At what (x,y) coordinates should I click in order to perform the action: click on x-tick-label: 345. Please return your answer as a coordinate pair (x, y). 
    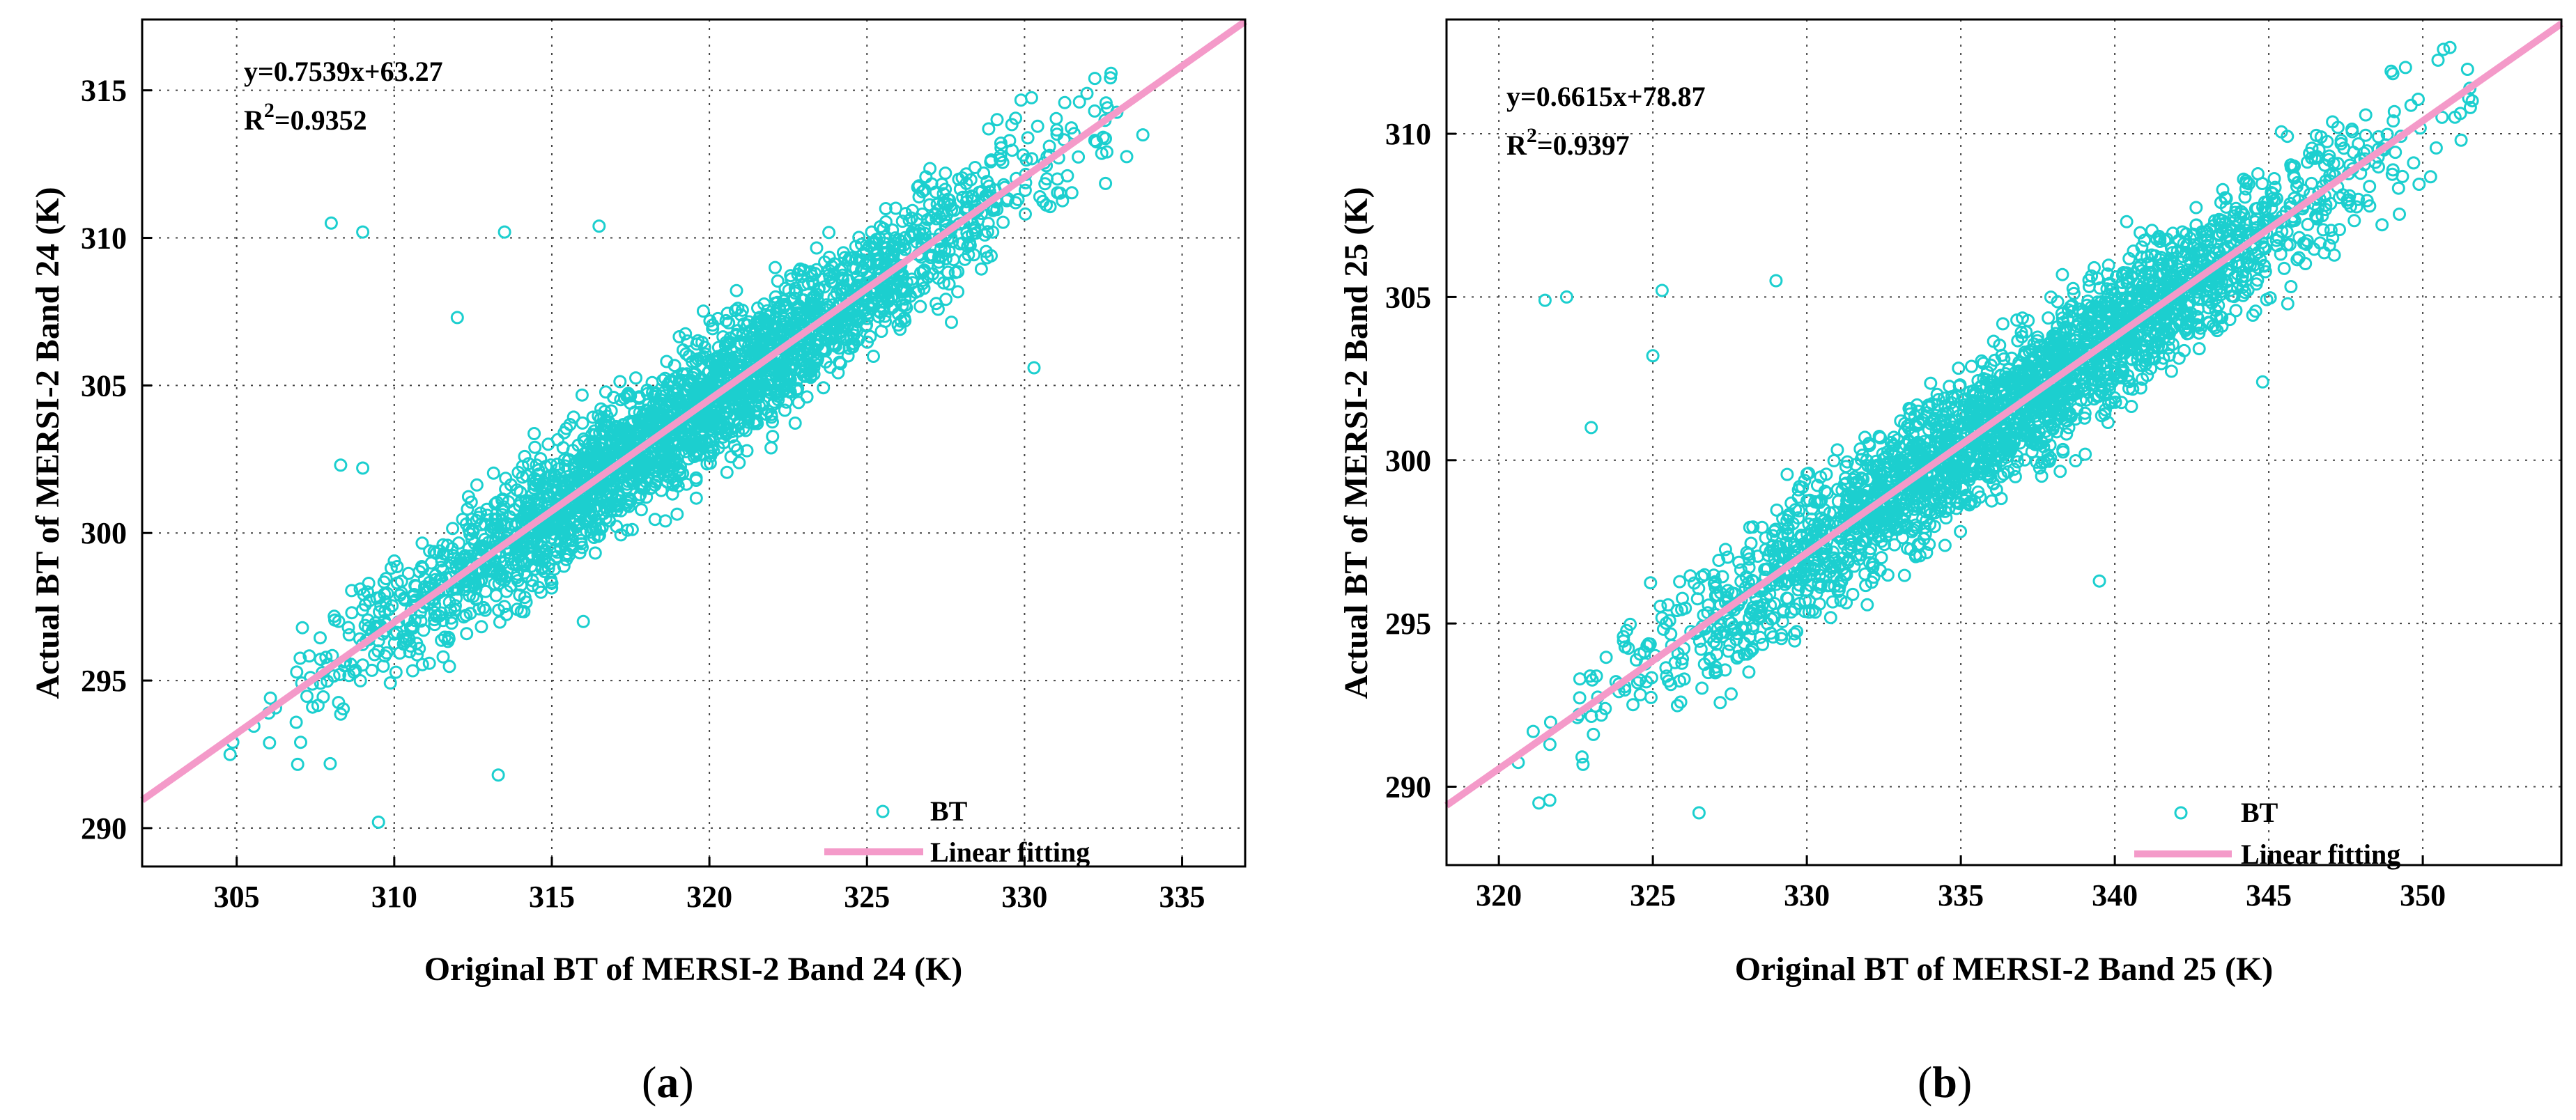
    Looking at the image, I should click on (2269, 895).